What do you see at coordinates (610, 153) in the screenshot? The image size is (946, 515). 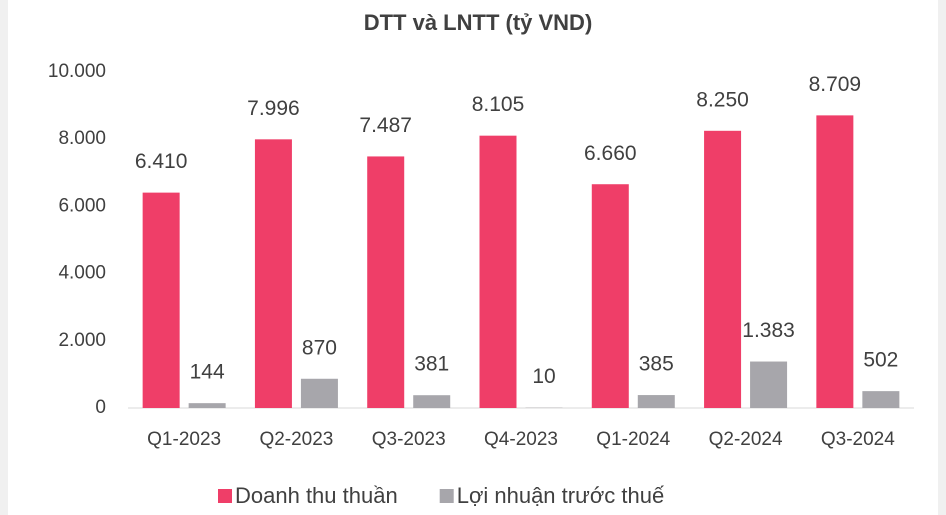 I see `data-label: 6.660` at bounding box center [610, 153].